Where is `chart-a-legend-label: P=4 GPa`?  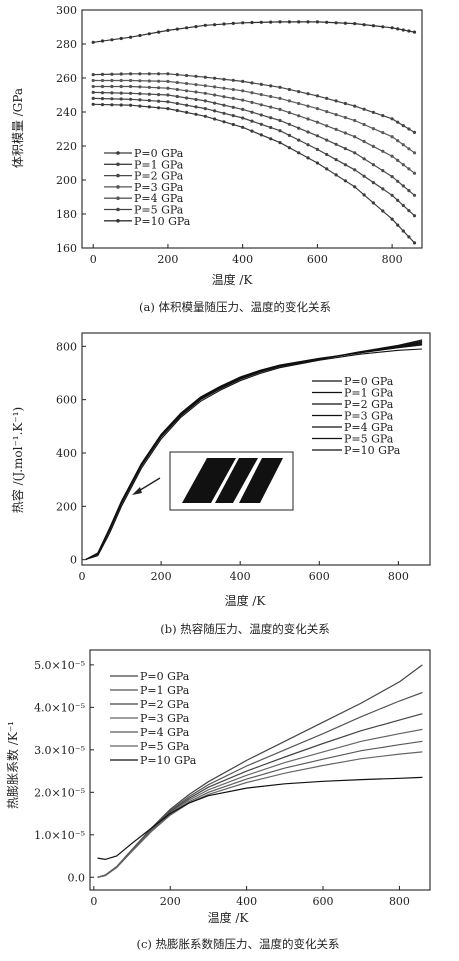 chart-a-legend-label: P=4 GPa is located at coordinates (159, 198).